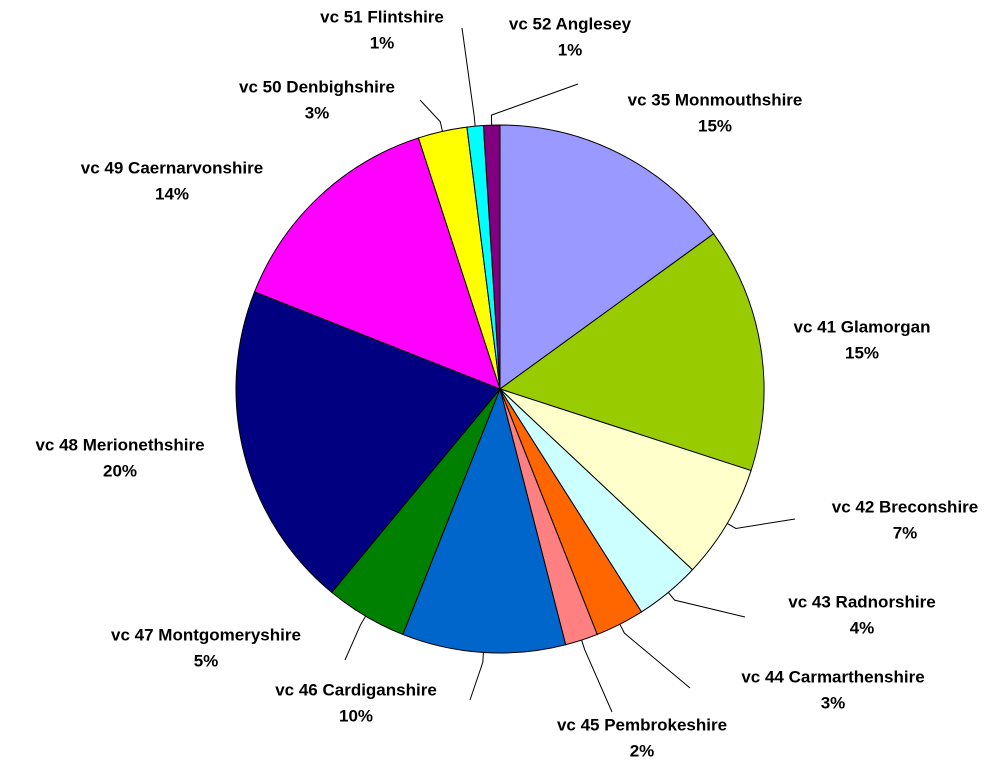 Image resolution: width=1006 pixels, height=765 pixels. Describe the element at coordinates (862, 627) in the screenshot. I see `slice-value-label: 4%` at that location.